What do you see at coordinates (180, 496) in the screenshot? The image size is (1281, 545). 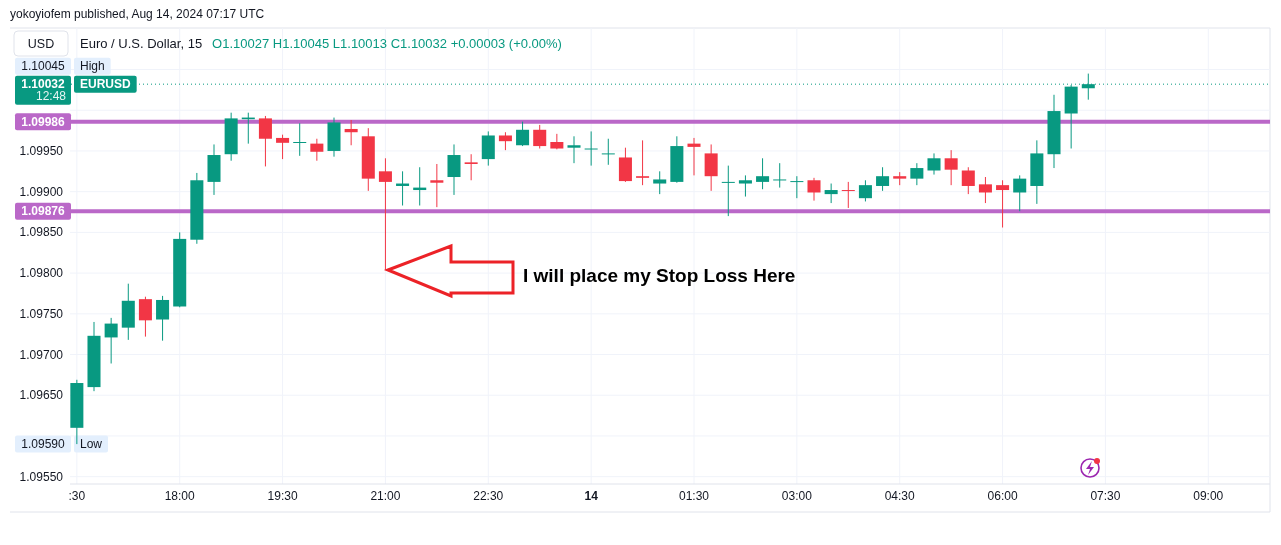 I see `x-tick-label: 18:00` at bounding box center [180, 496].